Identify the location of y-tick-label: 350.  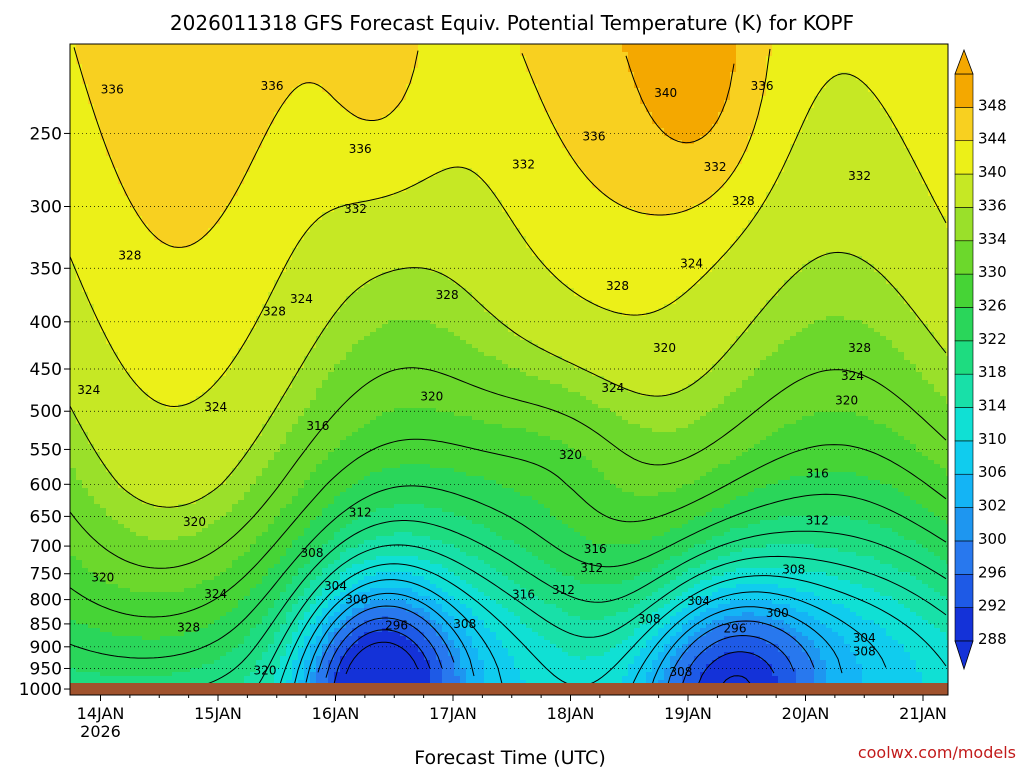
(46, 269).